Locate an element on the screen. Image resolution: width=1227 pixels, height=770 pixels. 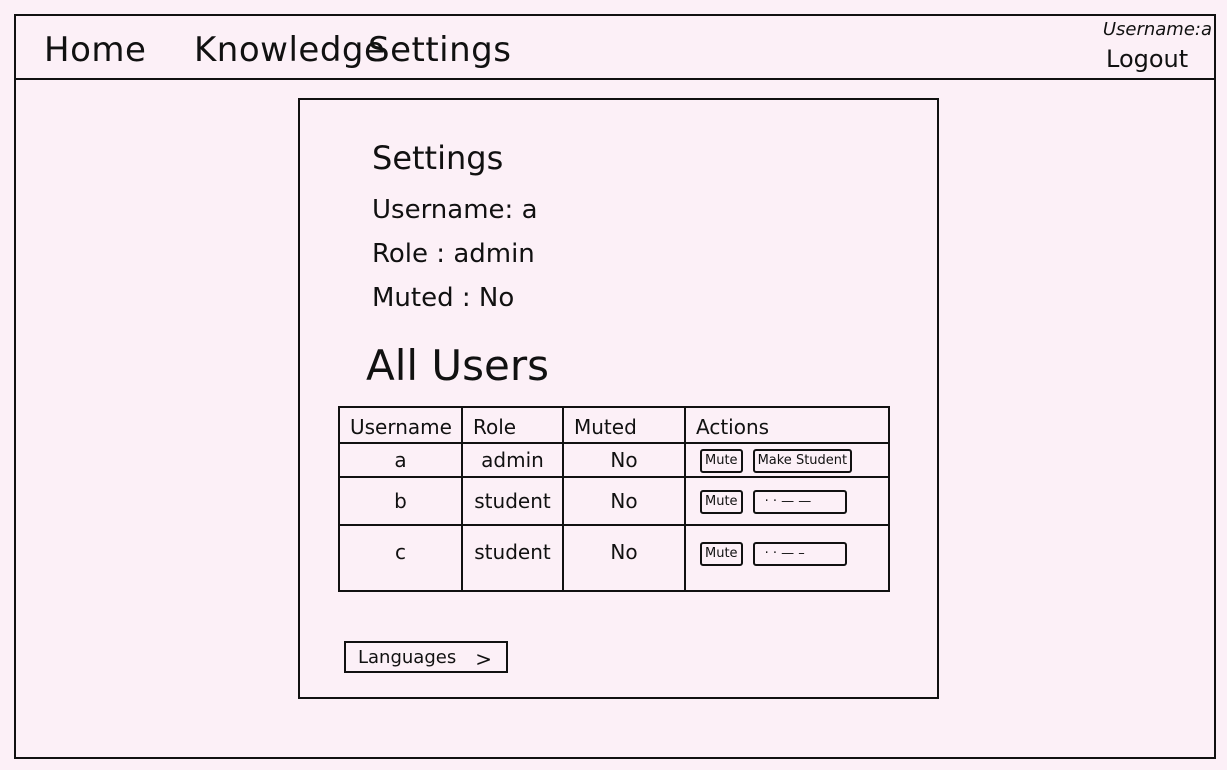
column-header-muted: Muted is located at coordinates (624, 425).